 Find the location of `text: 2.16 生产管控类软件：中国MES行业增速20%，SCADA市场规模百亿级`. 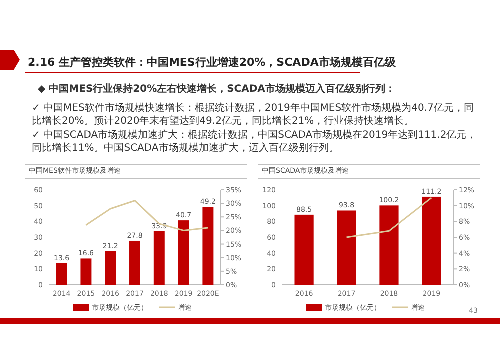

text: 2.16 生产管控类软件：中国MES行业增速20%，SCADA市场规模百亿级 is located at coordinates (212, 62).